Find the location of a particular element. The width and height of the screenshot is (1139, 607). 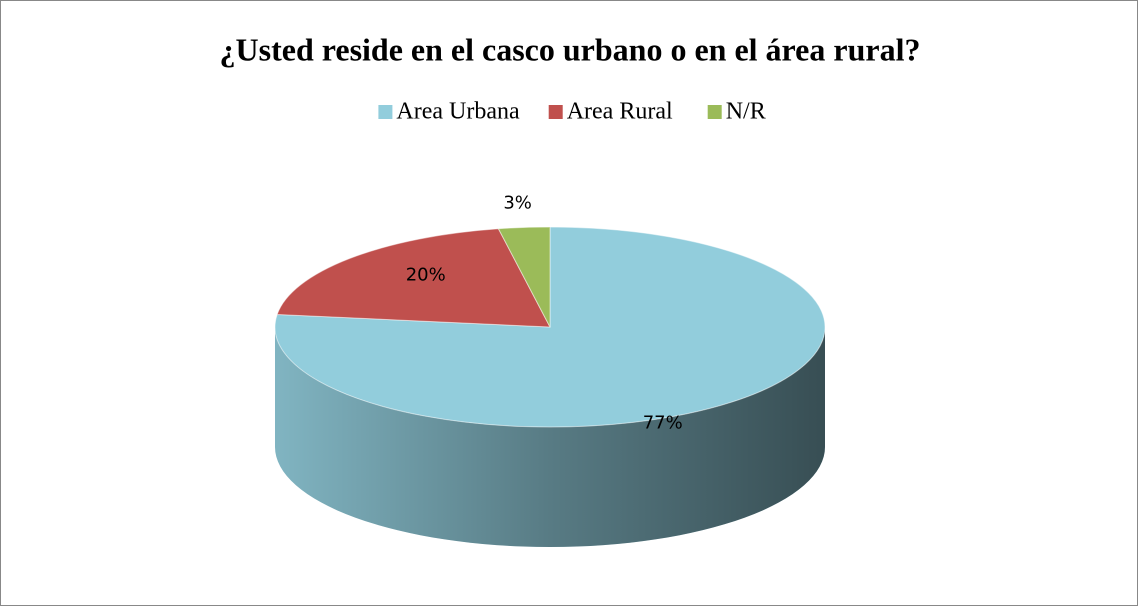

legend-label: Area Urbana is located at coordinates (458, 112).